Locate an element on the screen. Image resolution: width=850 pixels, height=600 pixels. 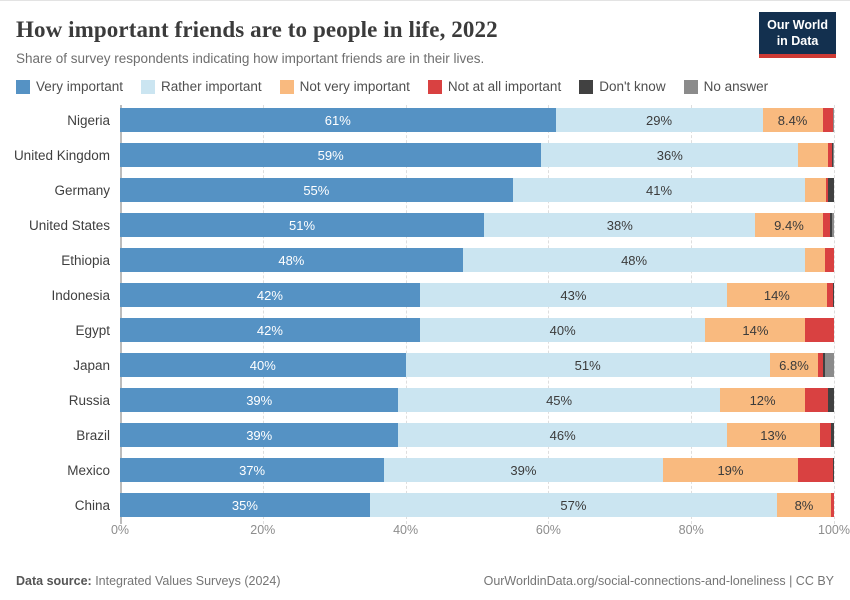
segment-value-label: 14% is located at coordinates (755, 330).